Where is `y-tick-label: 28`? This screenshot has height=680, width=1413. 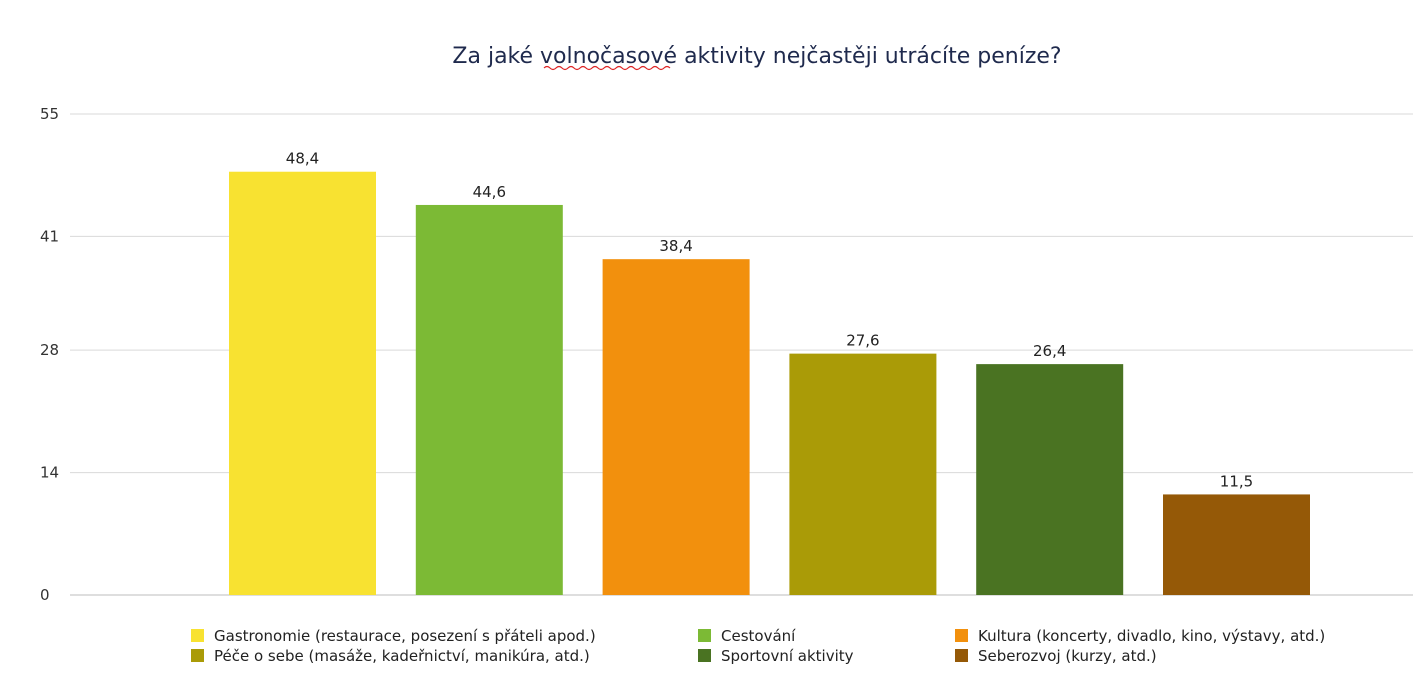 y-tick-label: 28 is located at coordinates (49, 350).